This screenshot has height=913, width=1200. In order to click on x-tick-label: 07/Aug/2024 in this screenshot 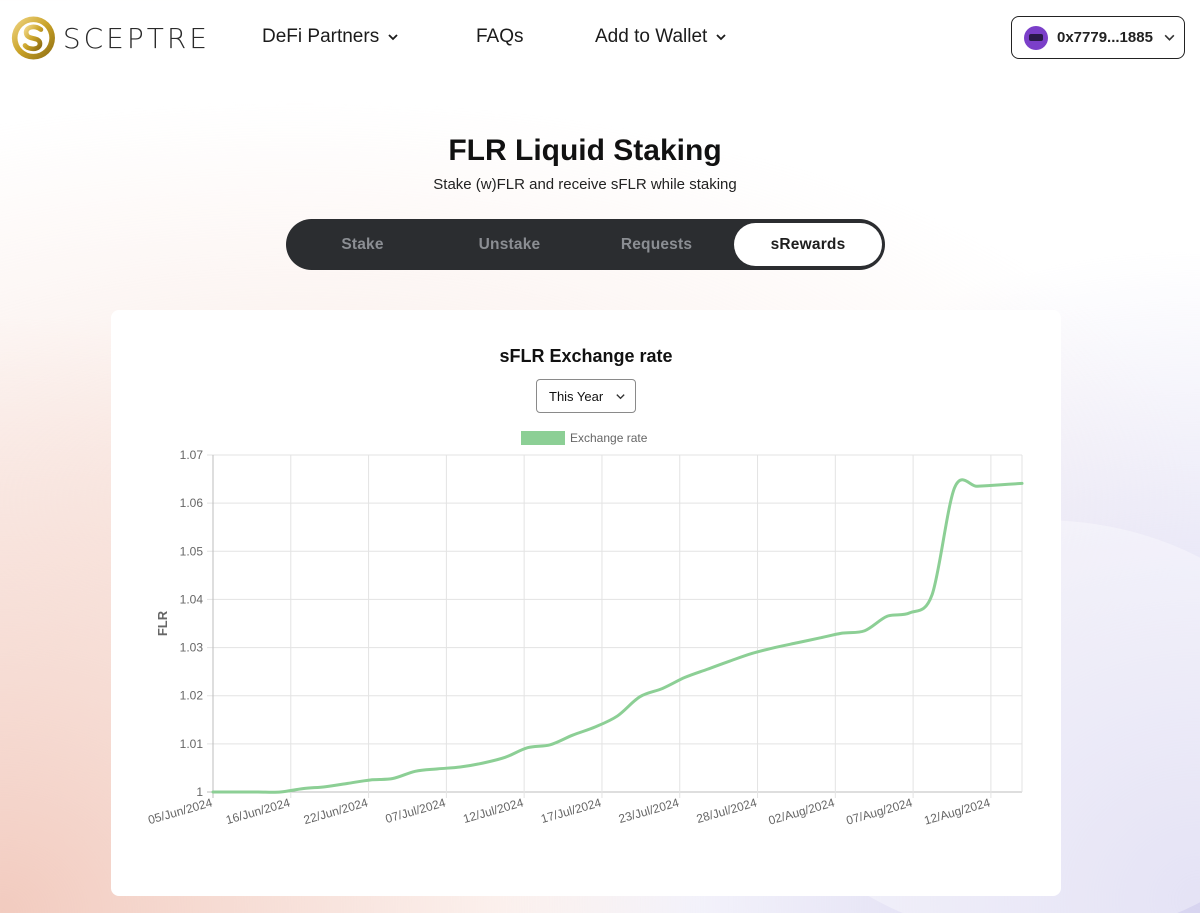, I will do `click(880, 811)`.